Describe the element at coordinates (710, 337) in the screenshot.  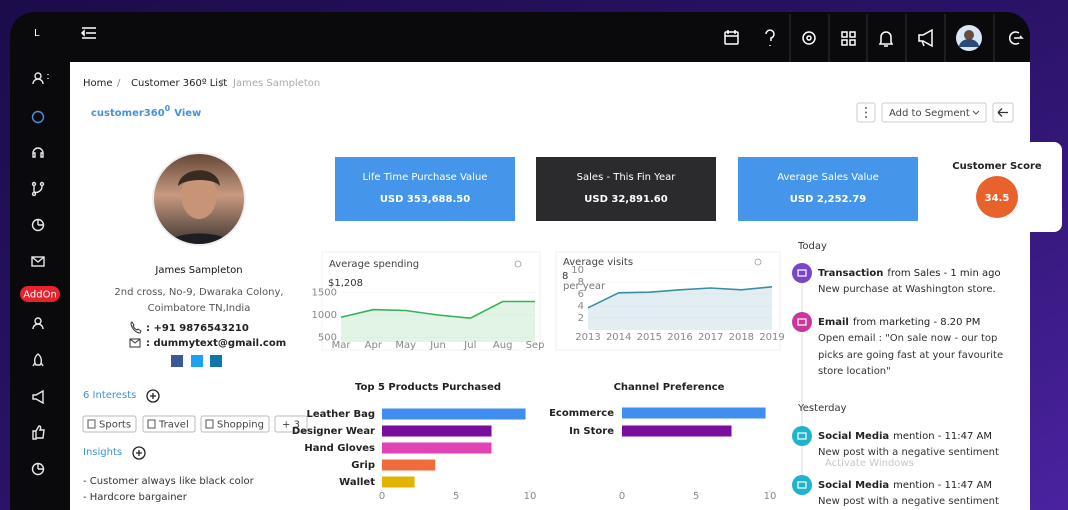
I see `x-tick-label: 2017` at that location.